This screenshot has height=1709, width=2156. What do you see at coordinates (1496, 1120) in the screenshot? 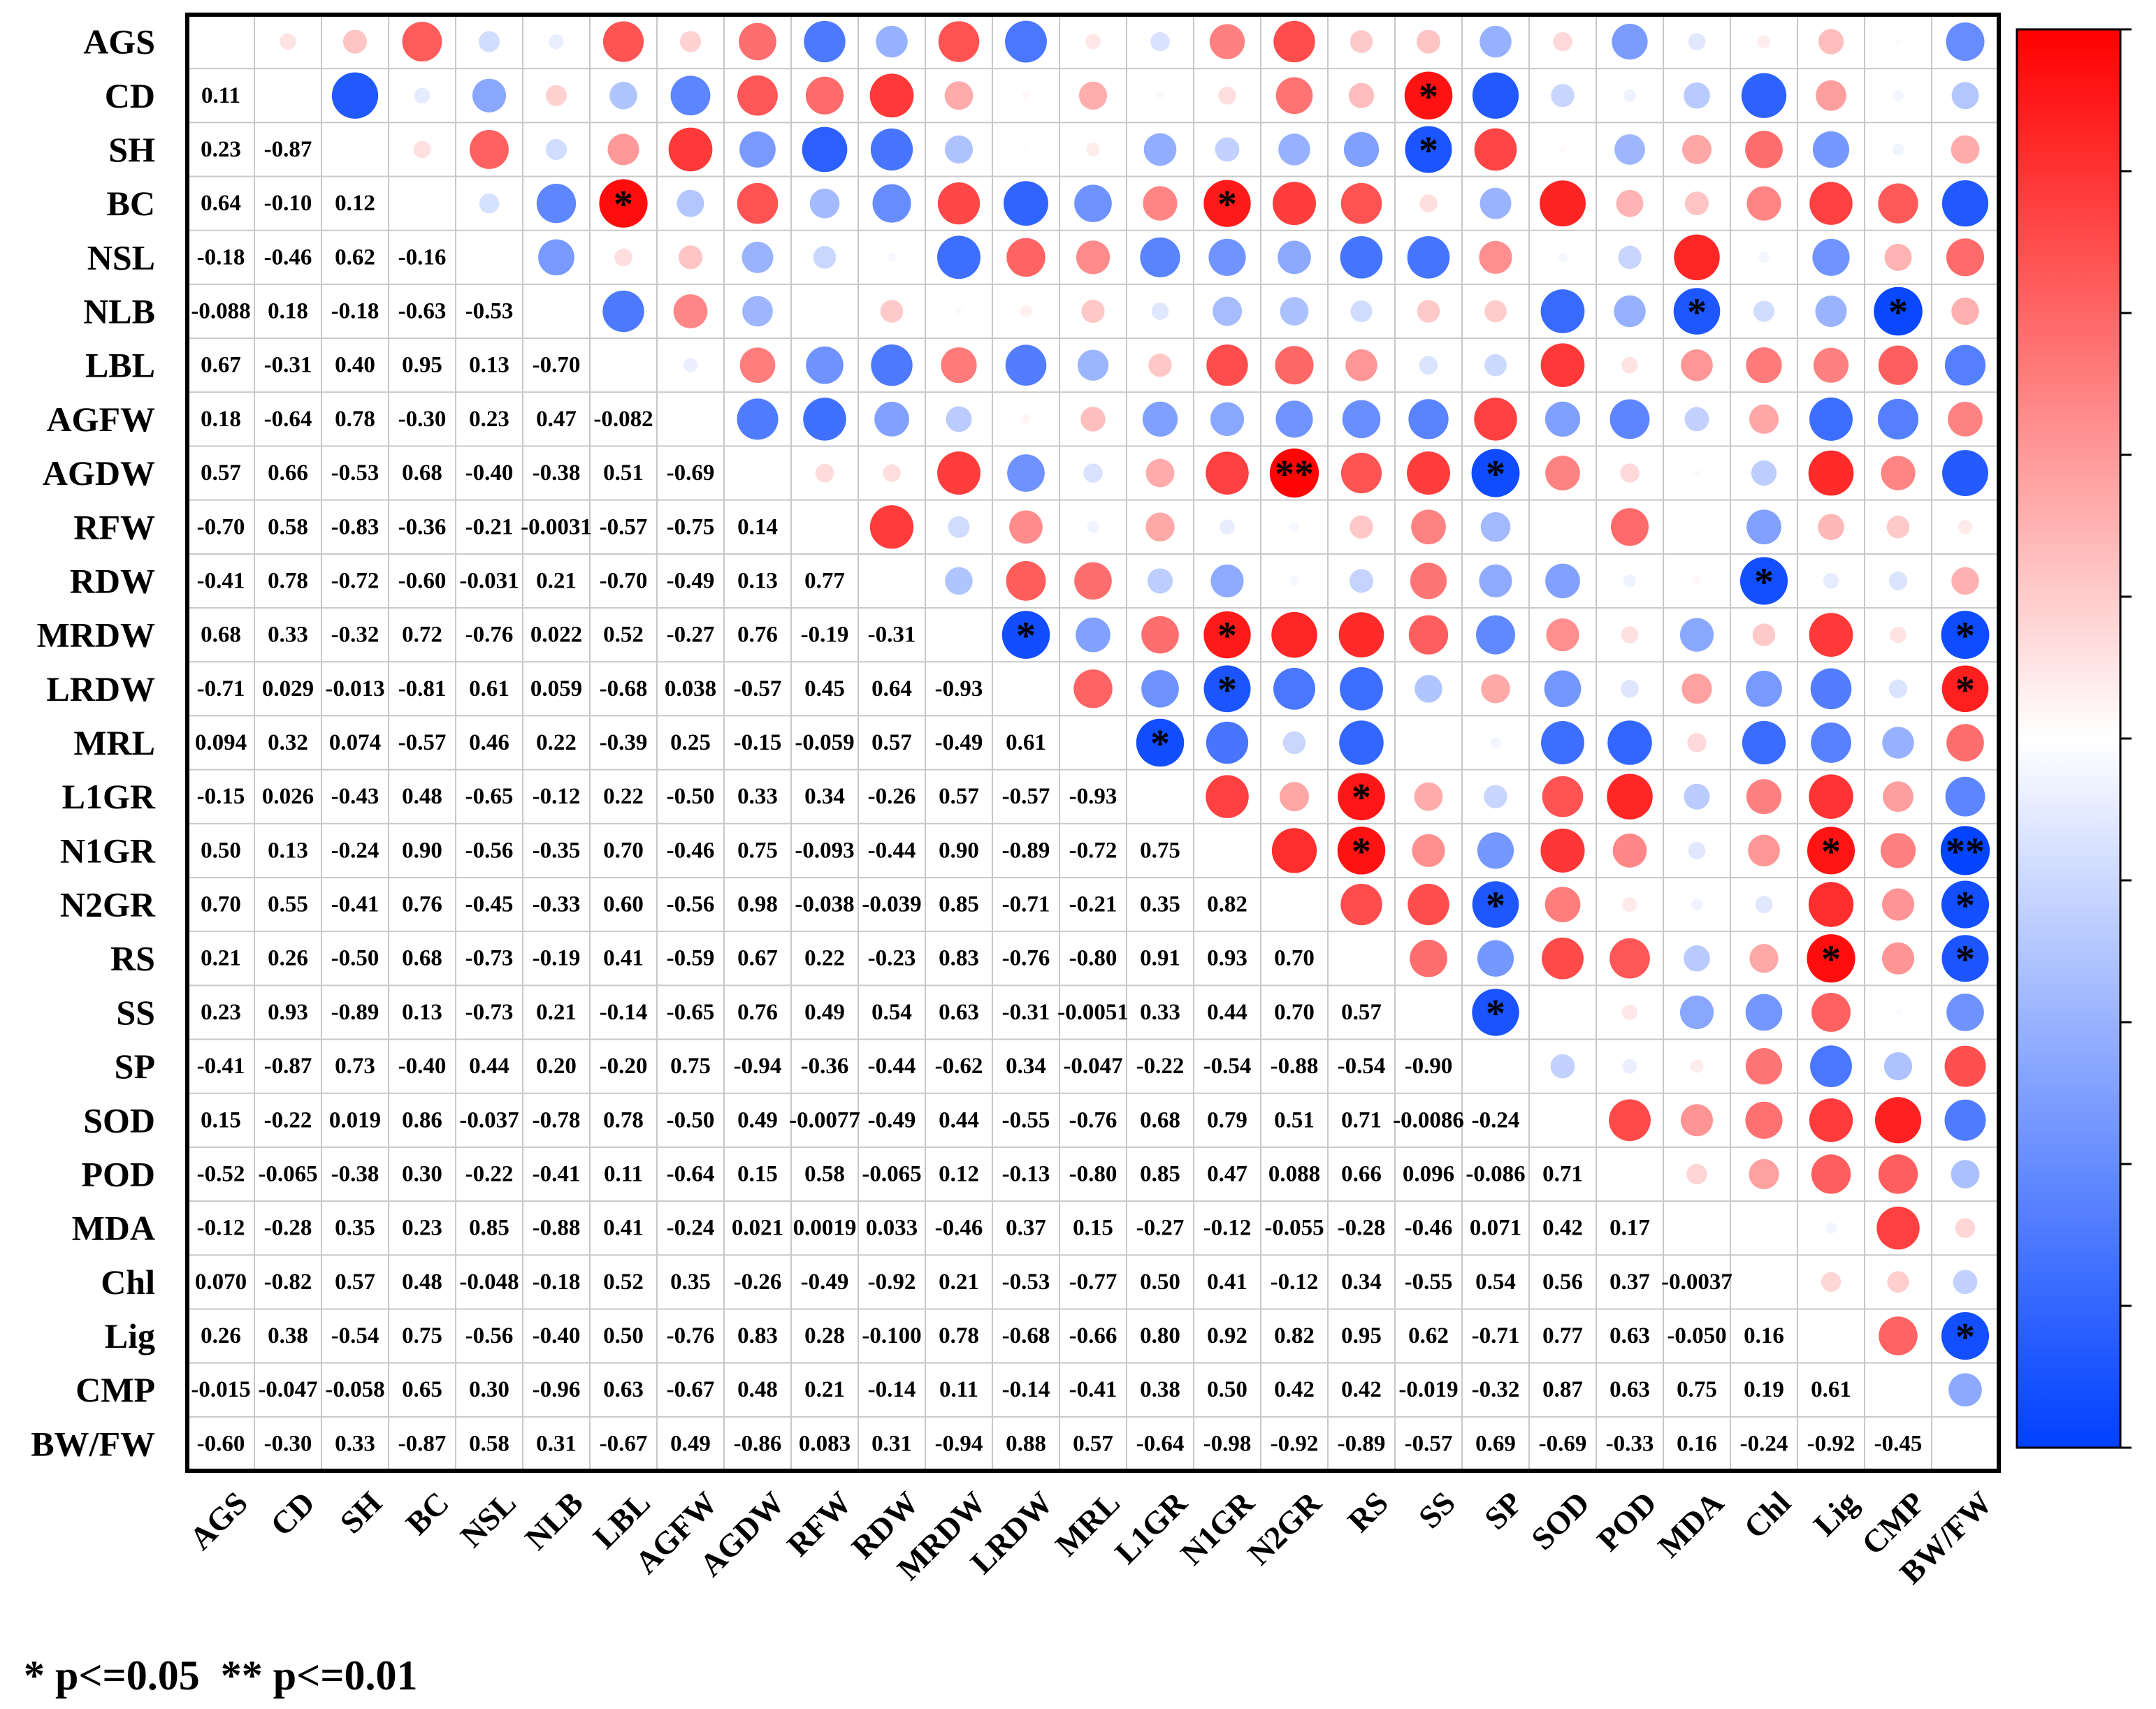
I see `correlation-value: -0.24` at bounding box center [1496, 1120].